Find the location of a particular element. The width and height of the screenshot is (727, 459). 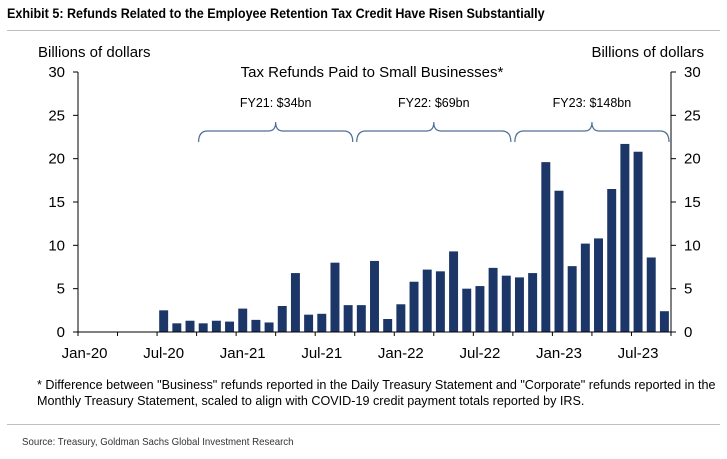

x-tick-label: Jan-21 is located at coordinates (243, 353).